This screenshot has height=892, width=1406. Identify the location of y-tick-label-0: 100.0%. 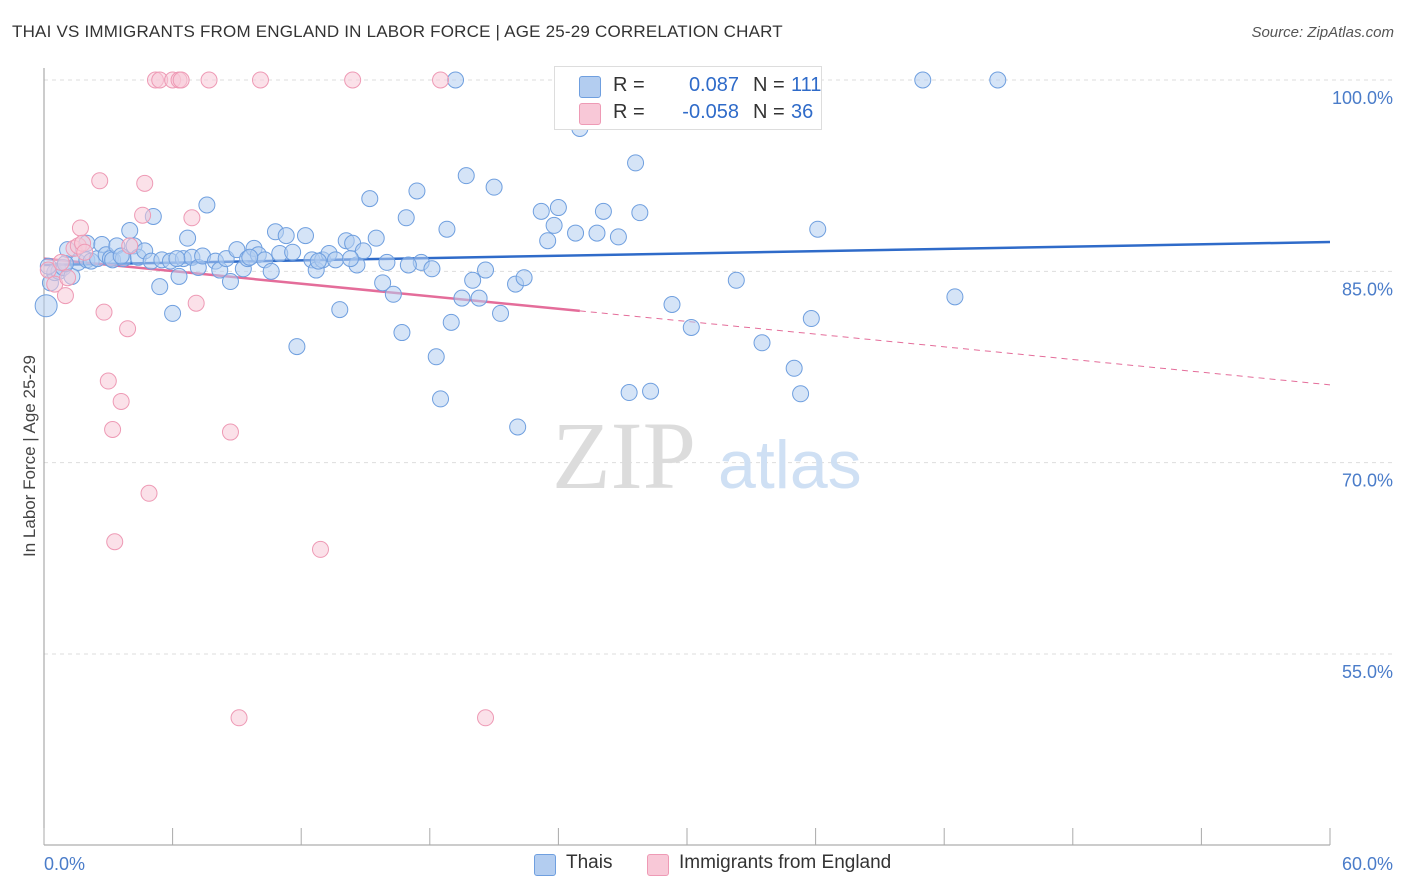
(1362, 98).